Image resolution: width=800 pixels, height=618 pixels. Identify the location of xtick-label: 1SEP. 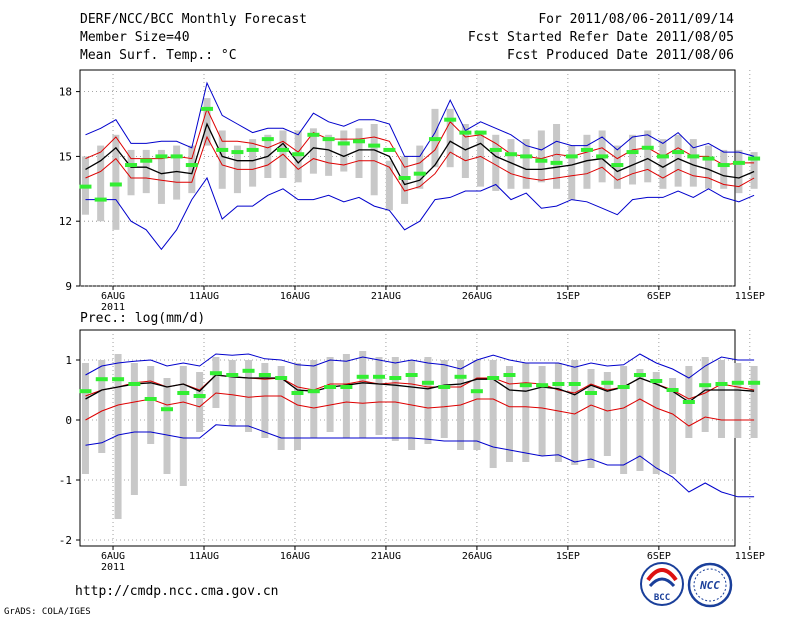
(568, 296).